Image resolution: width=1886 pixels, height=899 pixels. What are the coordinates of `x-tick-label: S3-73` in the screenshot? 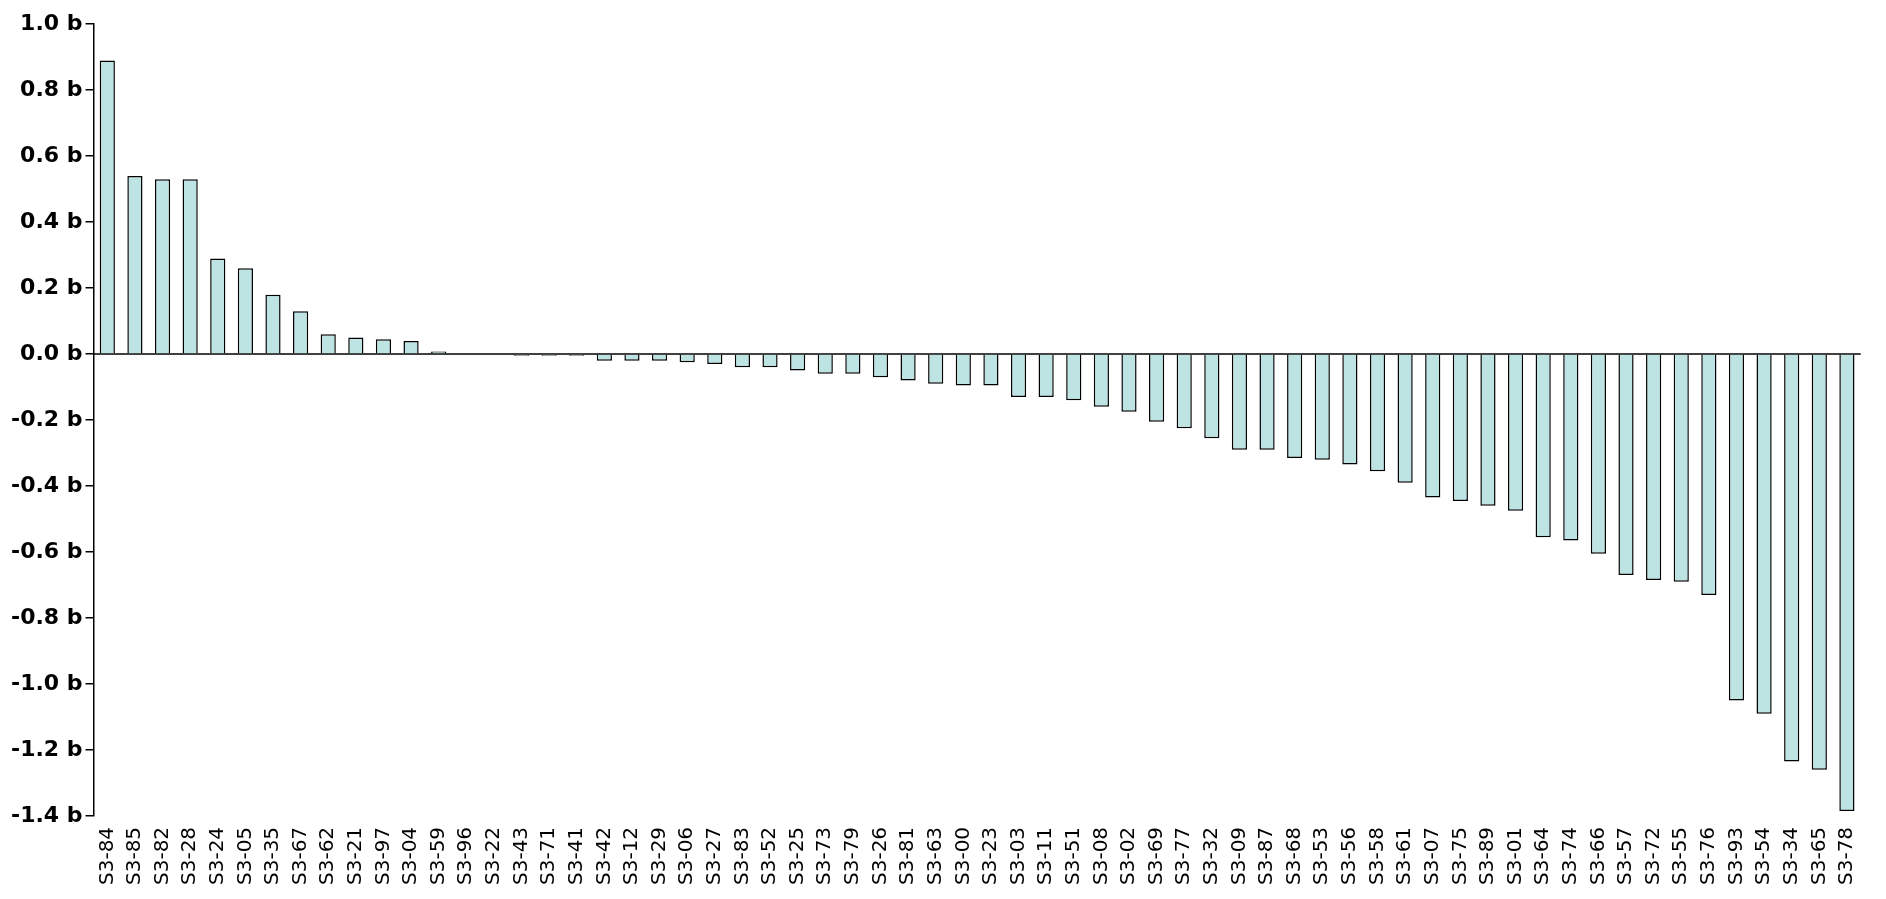 It's located at (823, 856).